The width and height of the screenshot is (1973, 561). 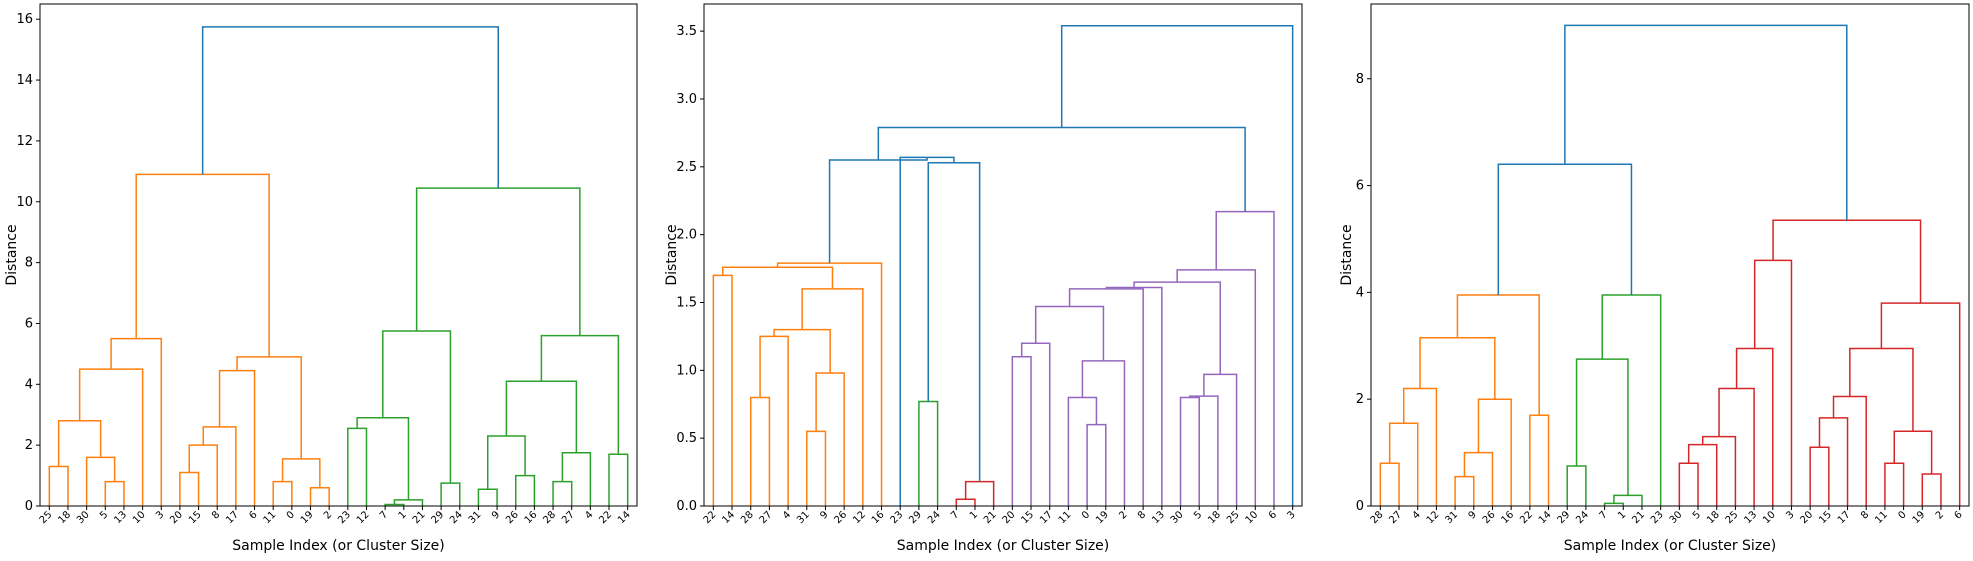 What do you see at coordinates (686, 302) in the screenshot?
I see `y-tick-label: 1.5` at bounding box center [686, 302].